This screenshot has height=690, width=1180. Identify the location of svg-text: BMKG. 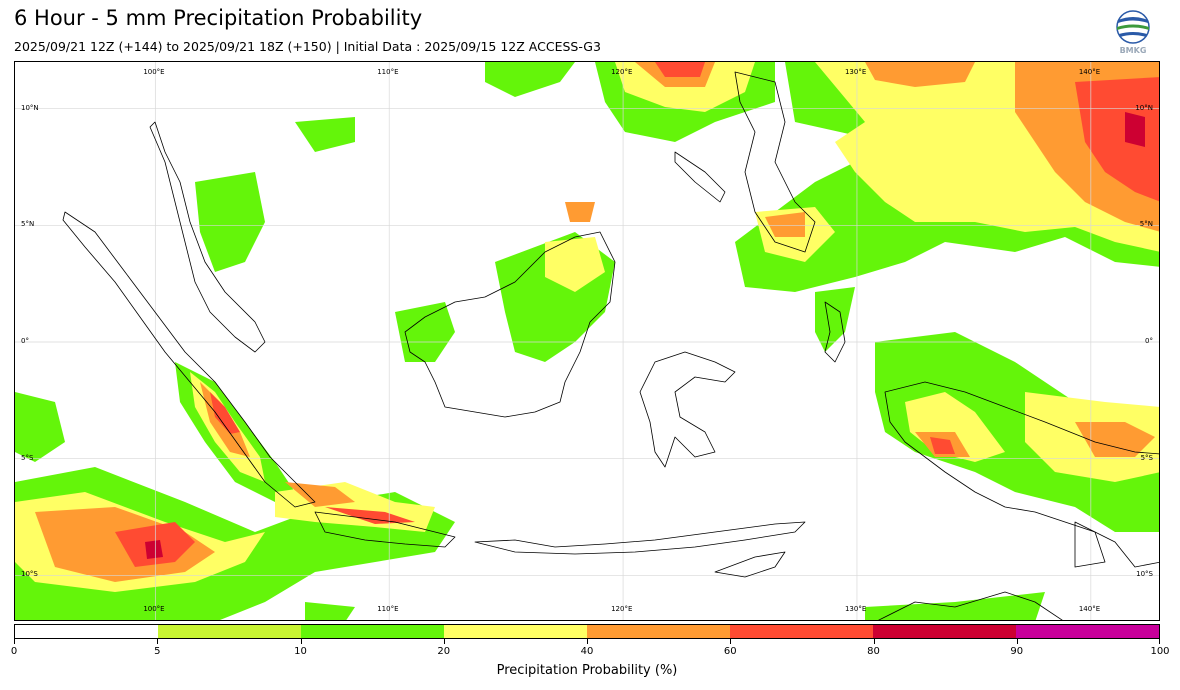
(1133, 50).